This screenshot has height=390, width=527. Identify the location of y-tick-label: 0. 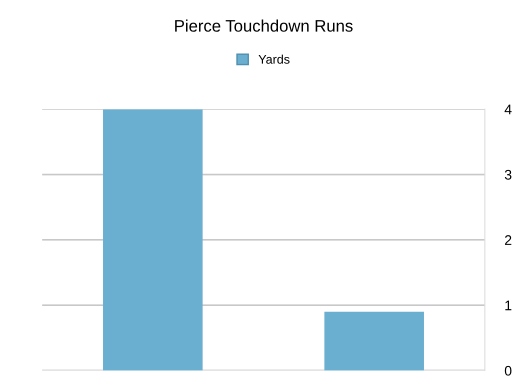
(508, 371).